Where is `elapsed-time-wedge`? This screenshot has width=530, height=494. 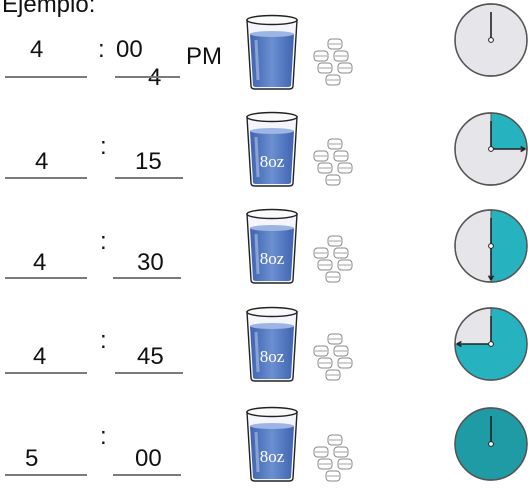
elapsed-time-wedge is located at coordinates (509, 246).